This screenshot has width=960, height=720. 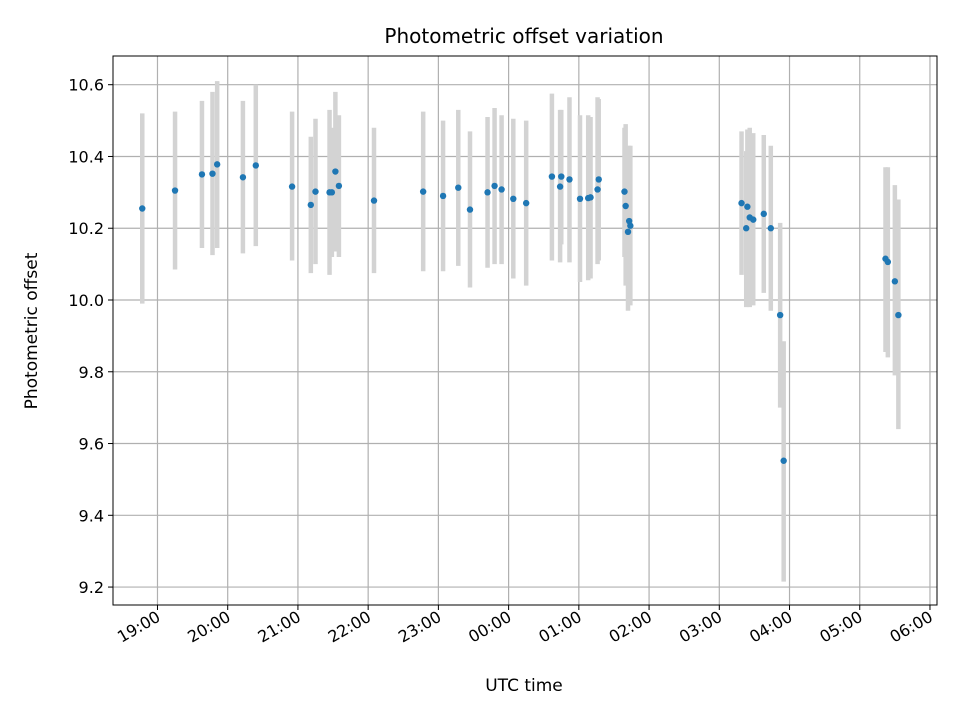 What do you see at coordinates (32, 330) in the screenshot?
I see `y-axis-label: Photometric offset` at bounding box center [32, 330].